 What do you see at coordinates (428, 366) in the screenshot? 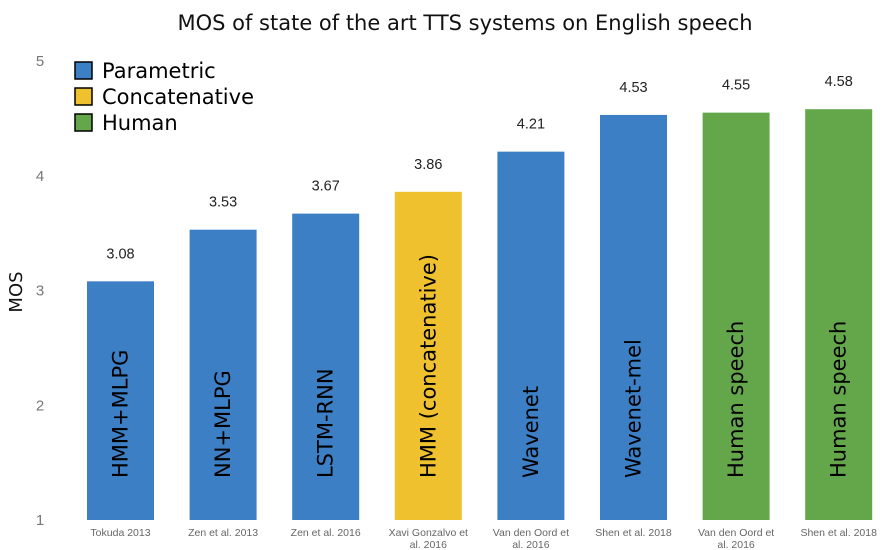
I see `bar-system-label: HMM (concatenative)` at bounding box center [428, 366].